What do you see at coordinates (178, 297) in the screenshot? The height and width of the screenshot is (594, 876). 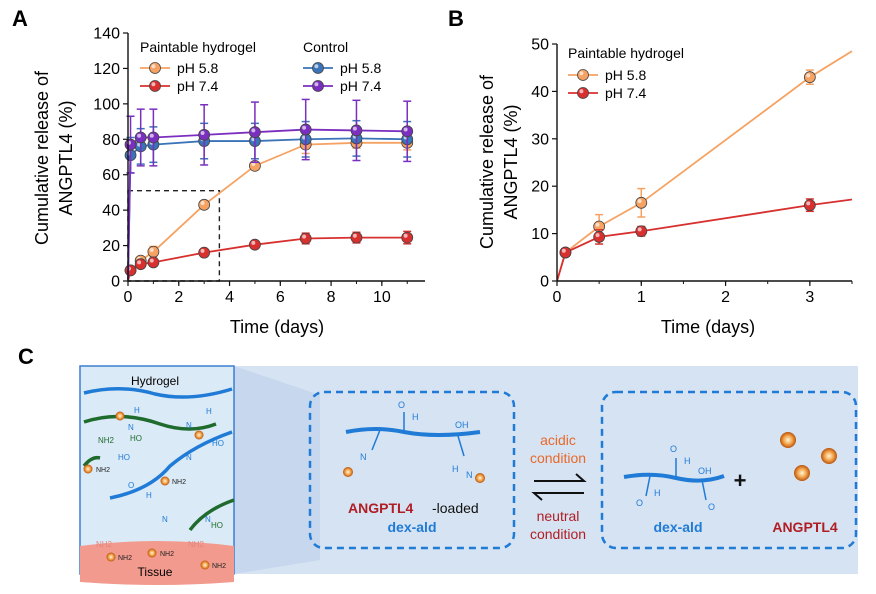 I see `x-tick-label: 2` at bounding box center [178, 297].